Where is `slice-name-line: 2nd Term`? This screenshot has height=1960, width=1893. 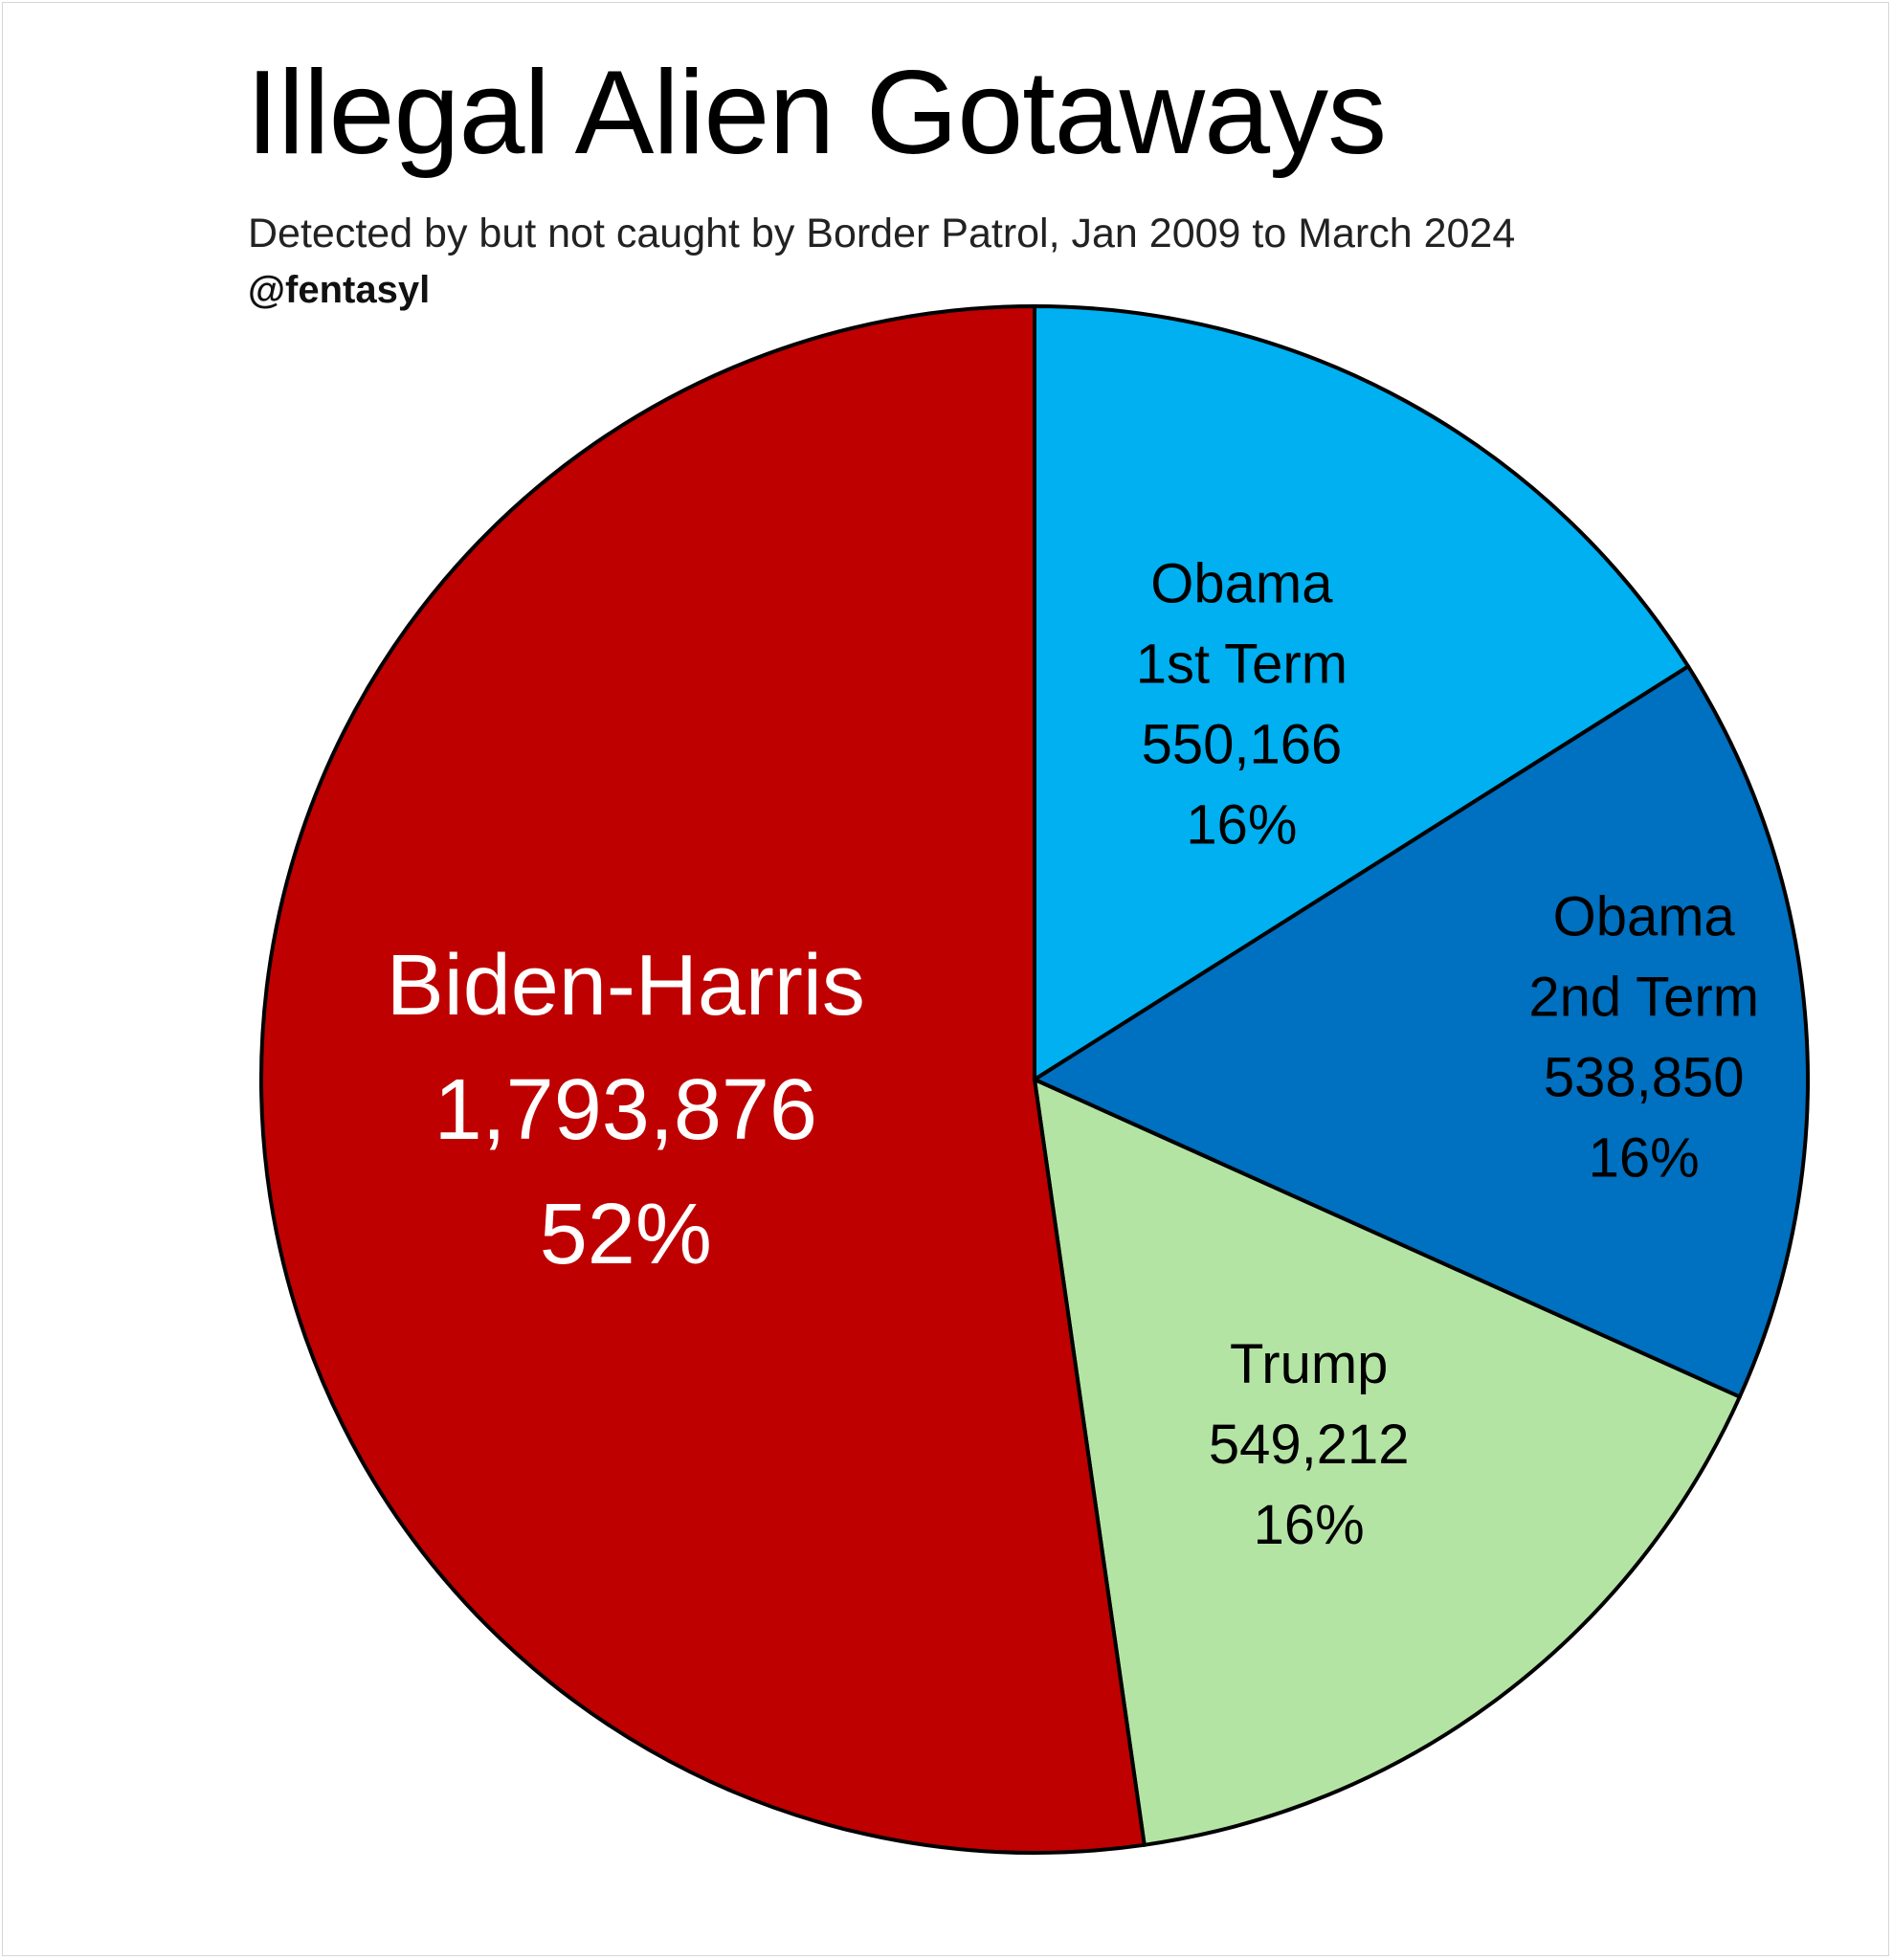 slice-name-line: 2nd Term is located at coordinates (1643, 997).